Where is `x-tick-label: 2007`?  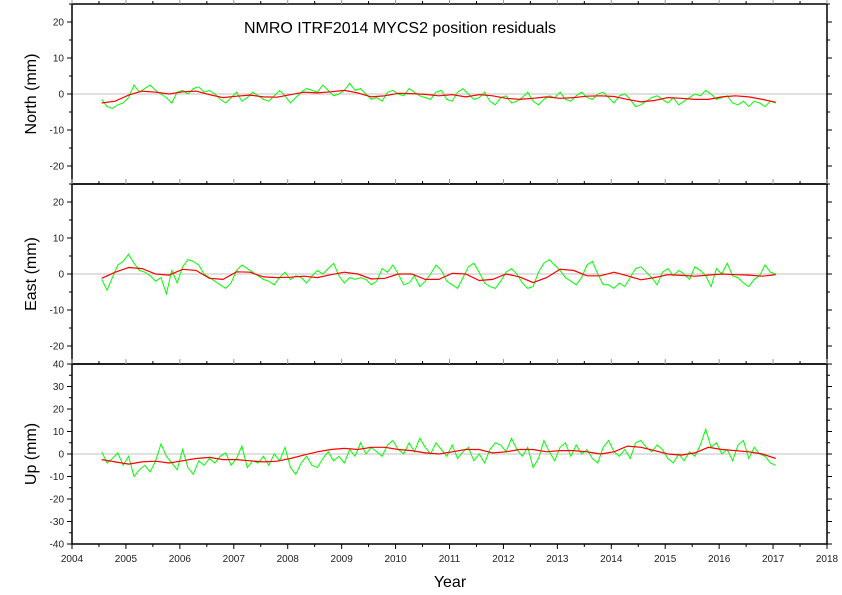 x-tick-label: 2007 is located at coordinates (234, 559).